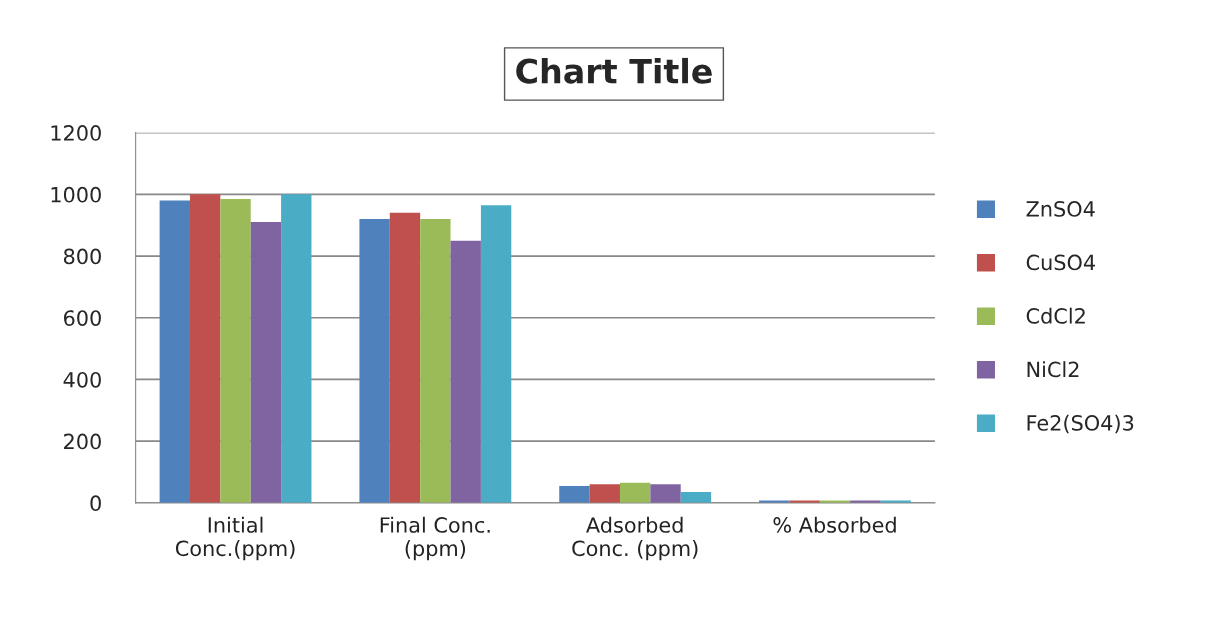 This screenshot has width=1211, height=617. Describe the element at coordinates (95, 503) in the screenshot. I see `y-tick-label: 0` at that location.